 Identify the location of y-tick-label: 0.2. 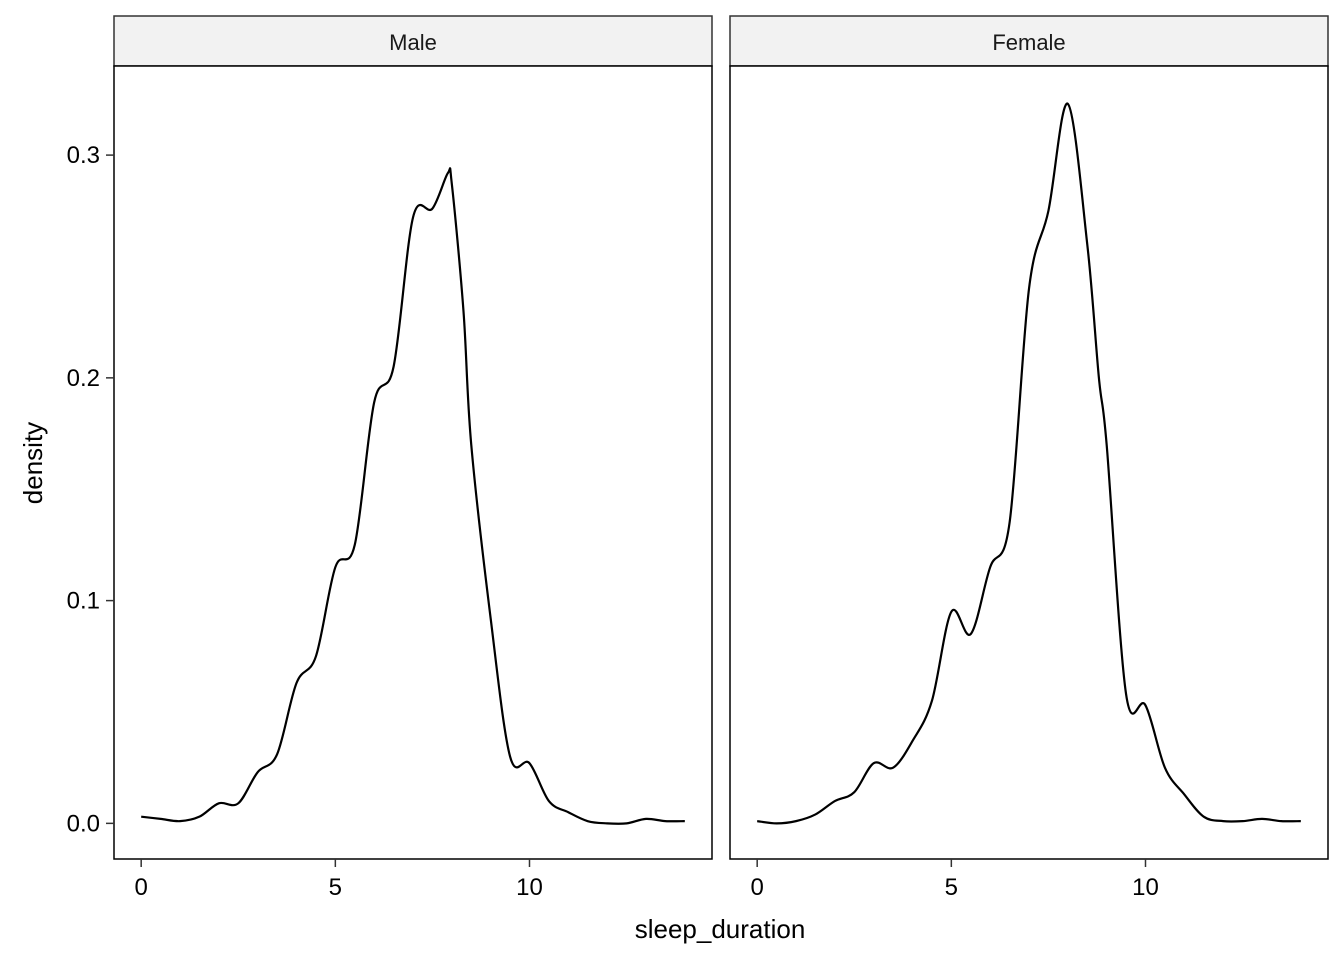
(83, 378).